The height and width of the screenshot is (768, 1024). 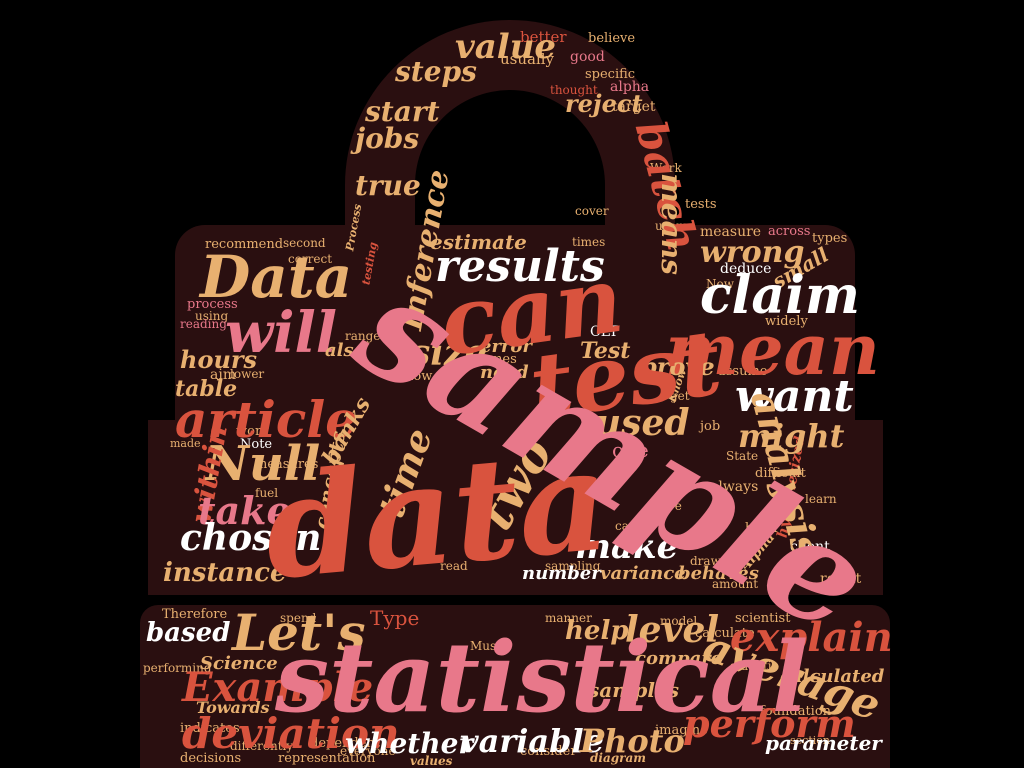 I want to click on cloud-word: make, so click(x=627, y=547).